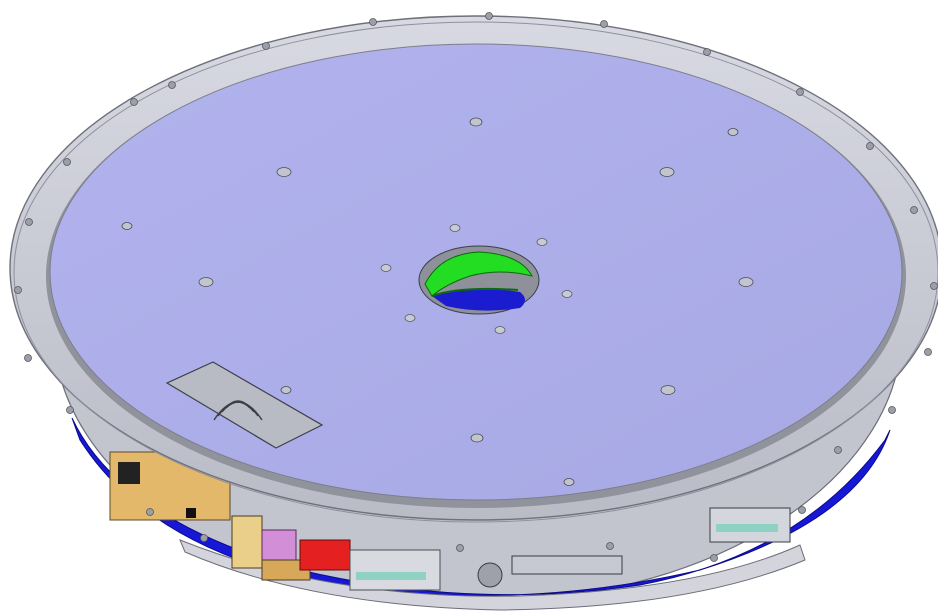  What do you see at coordinates (238, 410) in the screenshot?
I see `speaker-grille-icon` at bounding box center [238, 410].